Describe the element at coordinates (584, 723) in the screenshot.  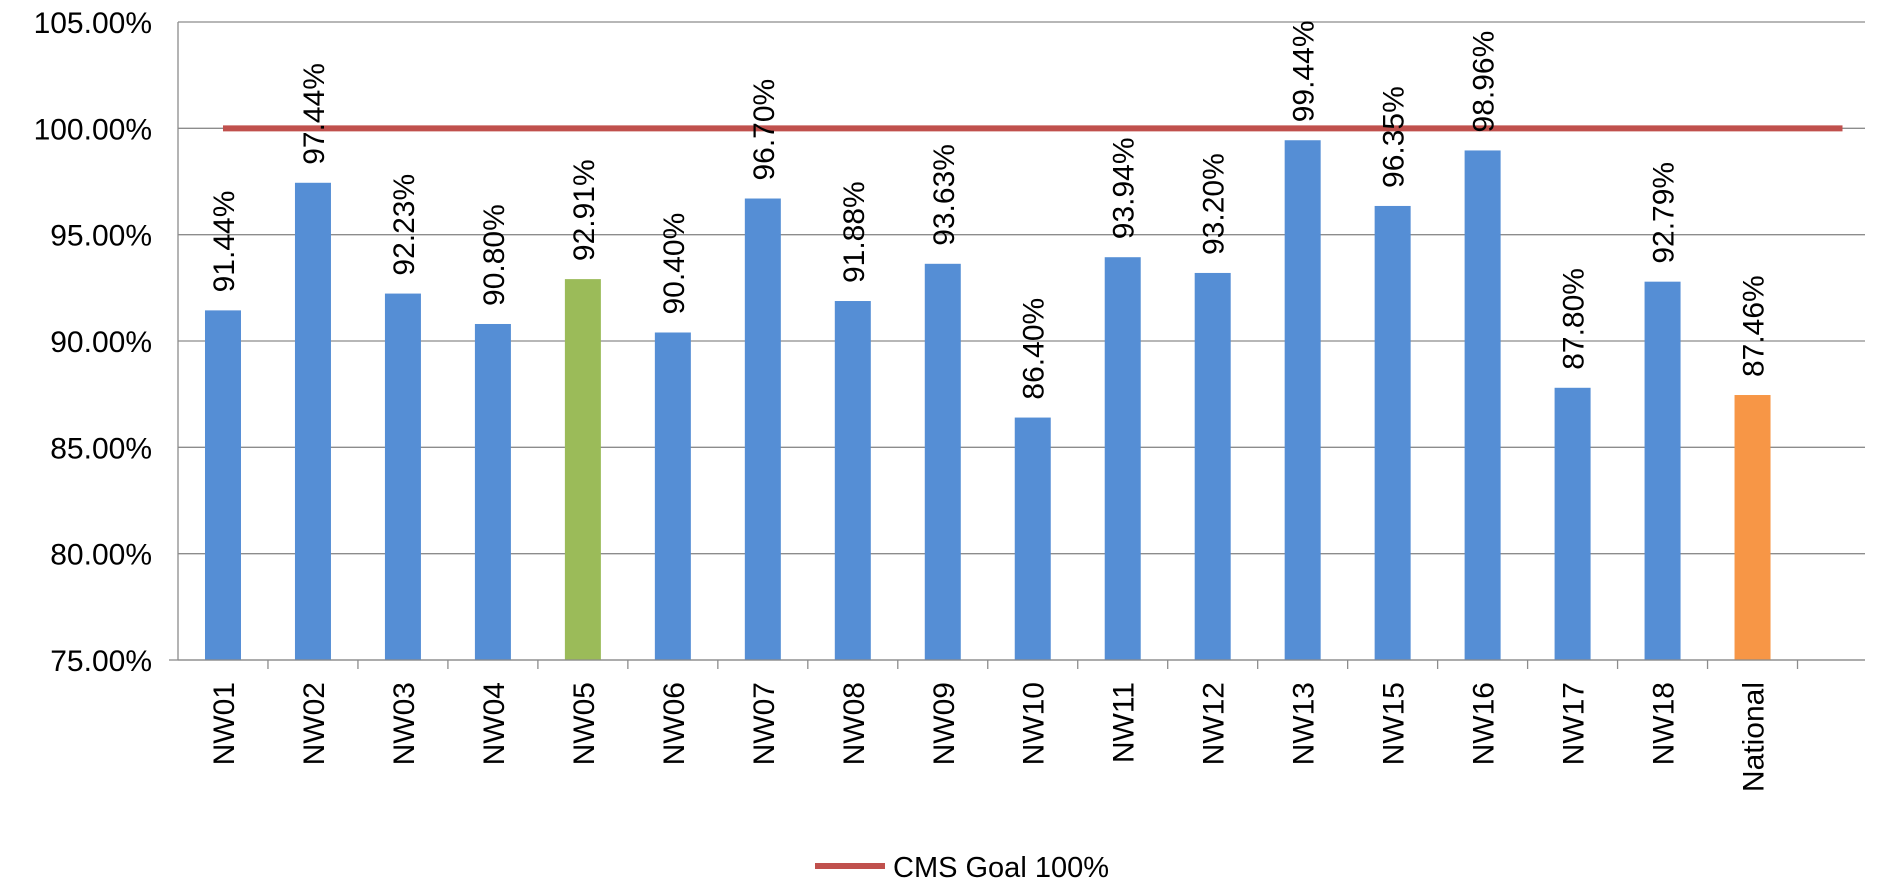
I see `x-tick-label: NW05` at that location.